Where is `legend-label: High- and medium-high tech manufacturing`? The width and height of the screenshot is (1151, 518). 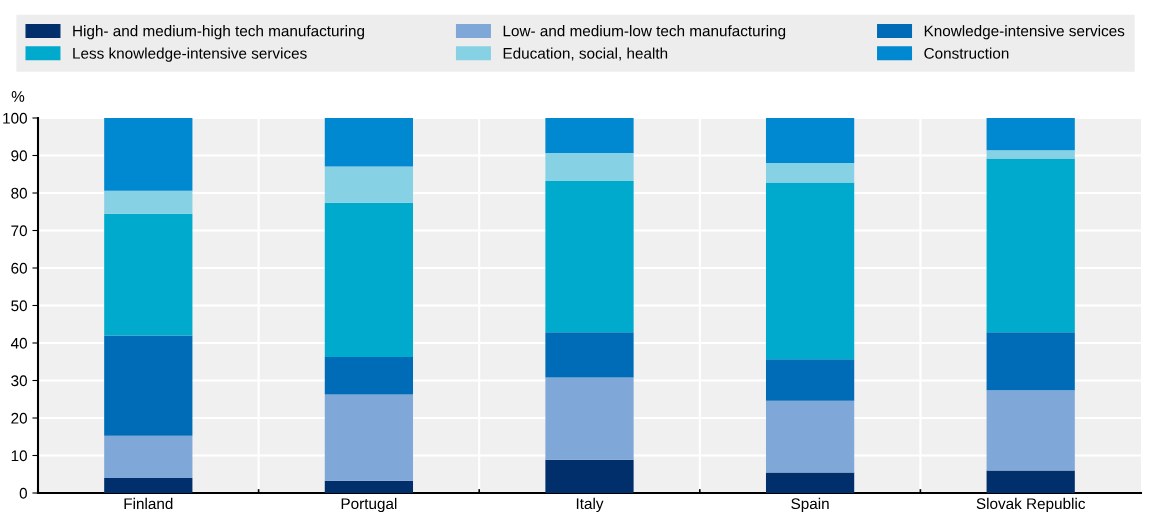
legend-label: High- and medium-high tech manufacturing is located at coordinates (219, 32).